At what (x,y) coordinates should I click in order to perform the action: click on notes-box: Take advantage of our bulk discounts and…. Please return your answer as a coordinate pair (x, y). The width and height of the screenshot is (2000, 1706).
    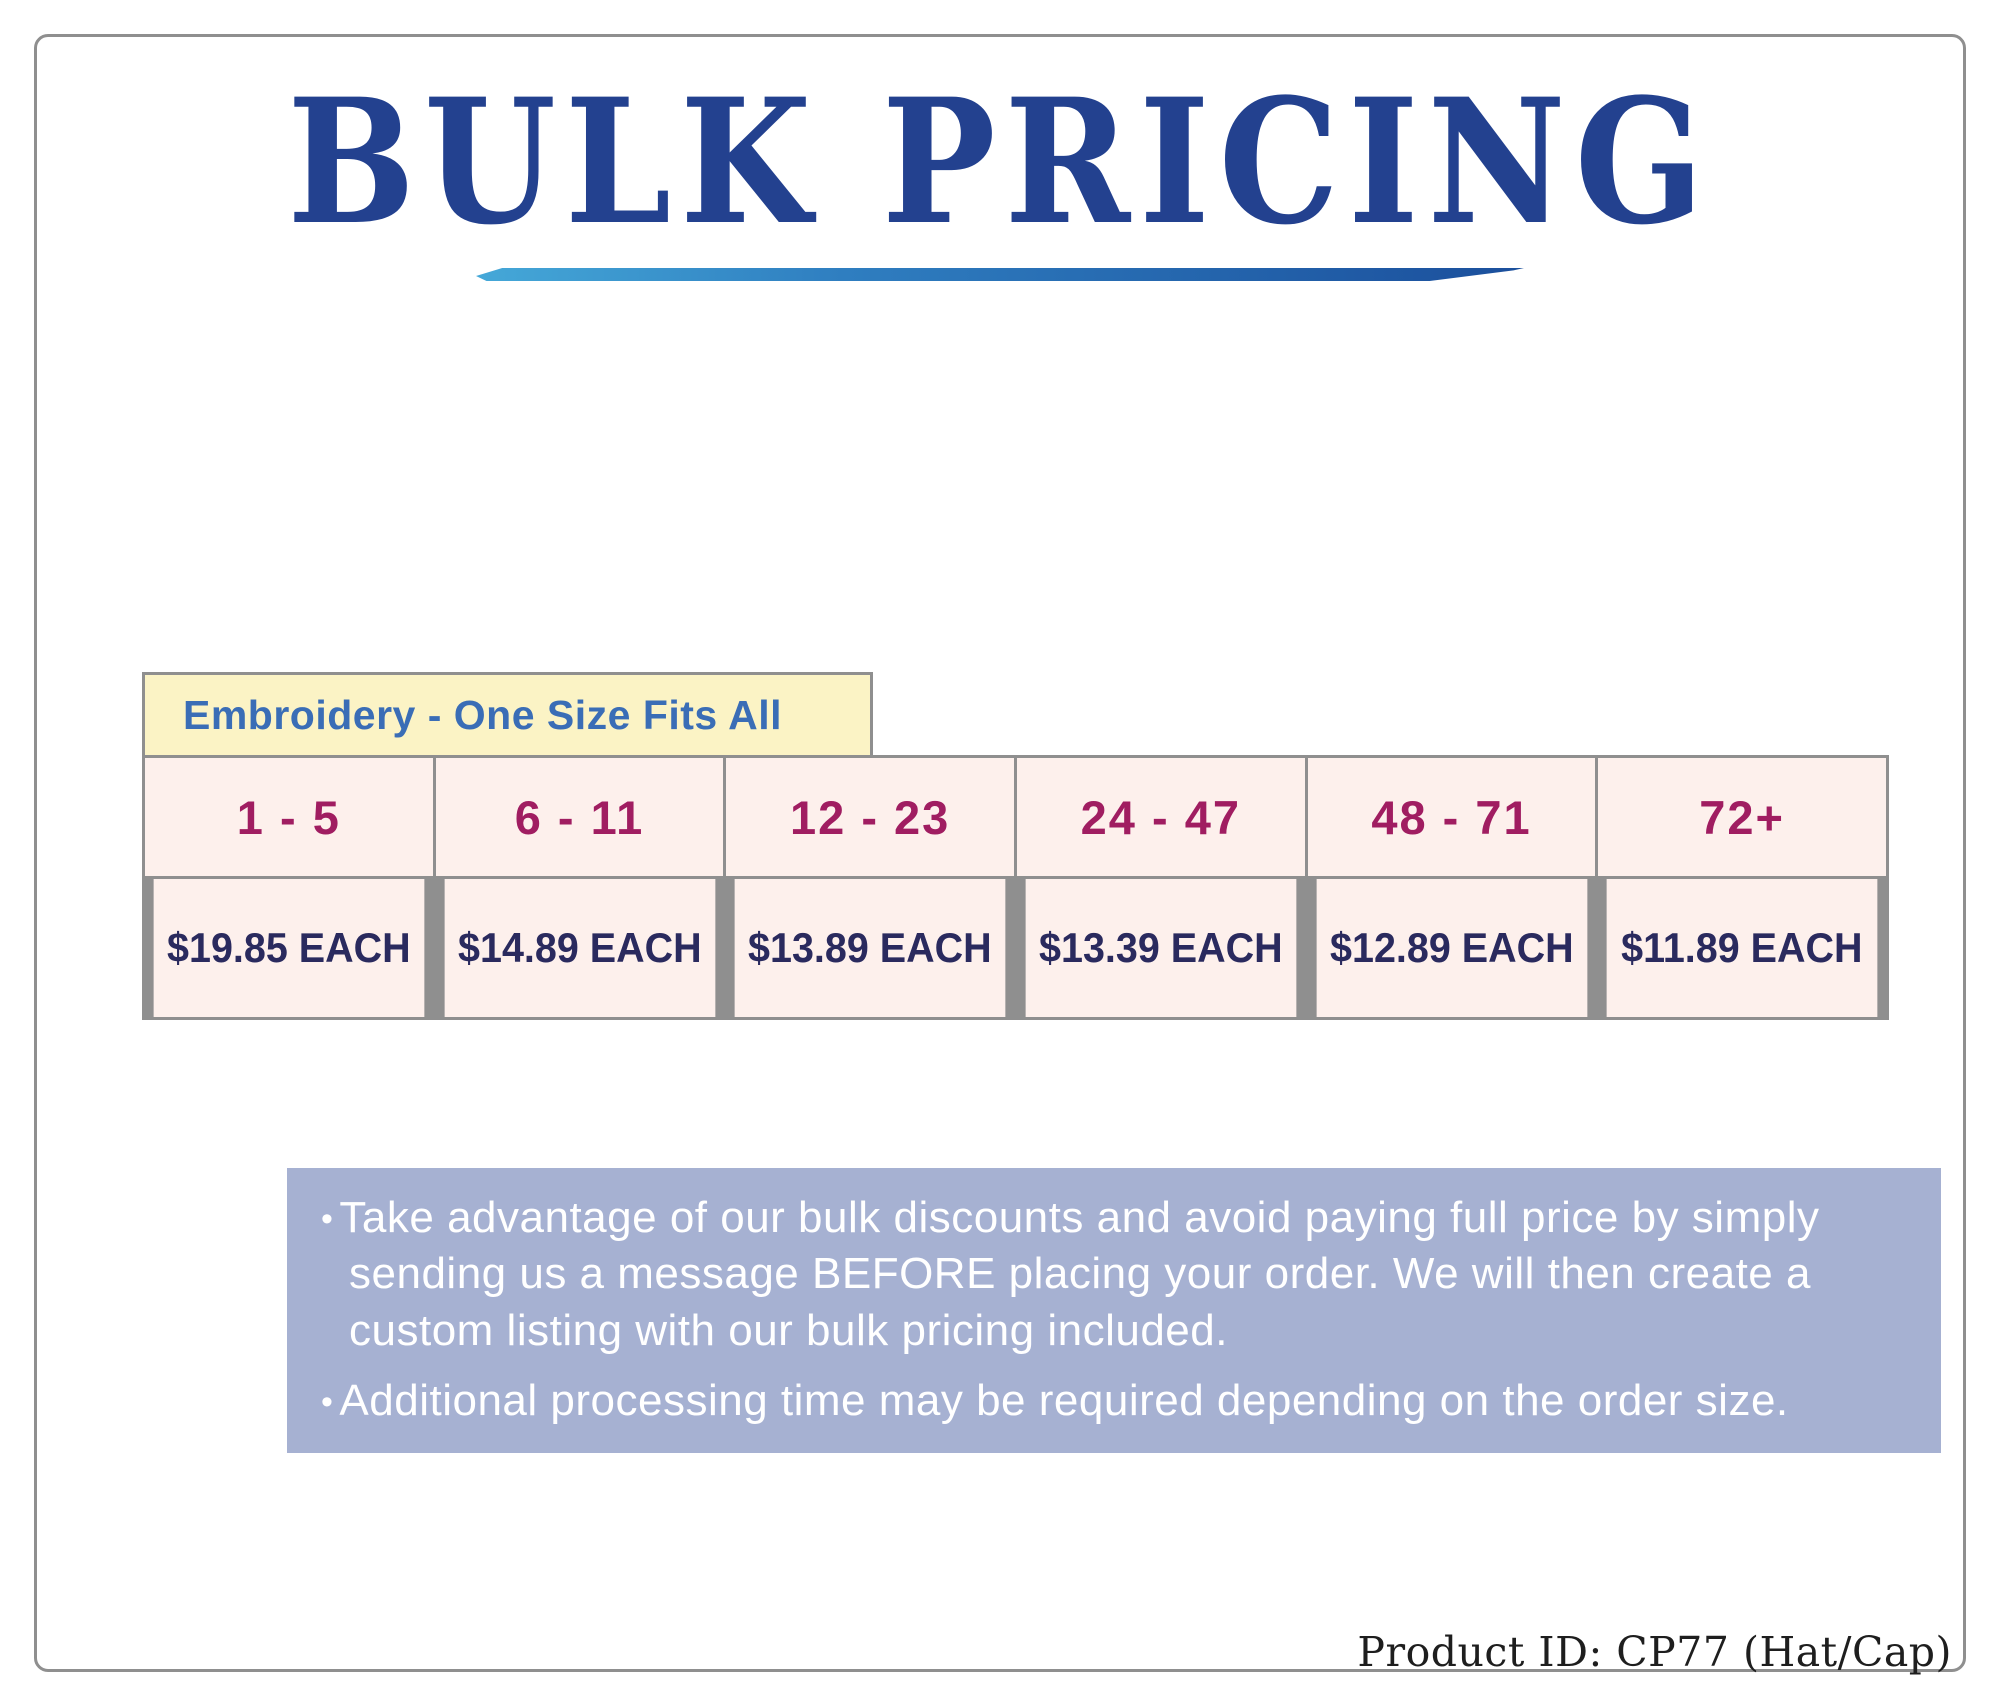
    Looking at the image, I should click on (1114, 1311).